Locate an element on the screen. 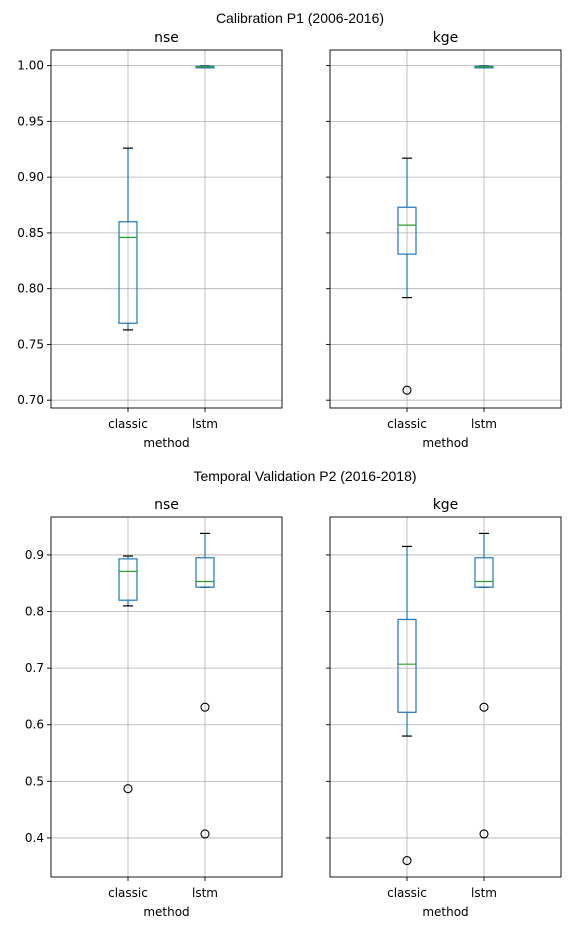 This screenshot has height=940, width=572. y-tick-label: 0.9 is located at coordinates (34, 555).